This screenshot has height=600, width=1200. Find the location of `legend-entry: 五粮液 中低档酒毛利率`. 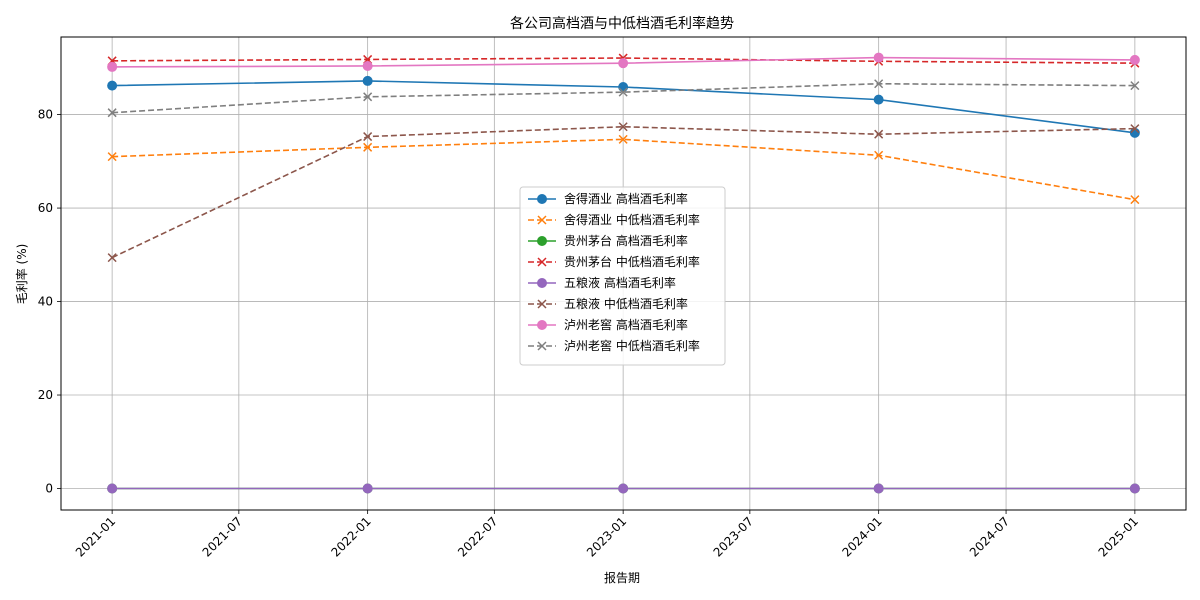

legend-entry: 五粮液 中低档酒毛利率 is located at coordinates (608, 303).